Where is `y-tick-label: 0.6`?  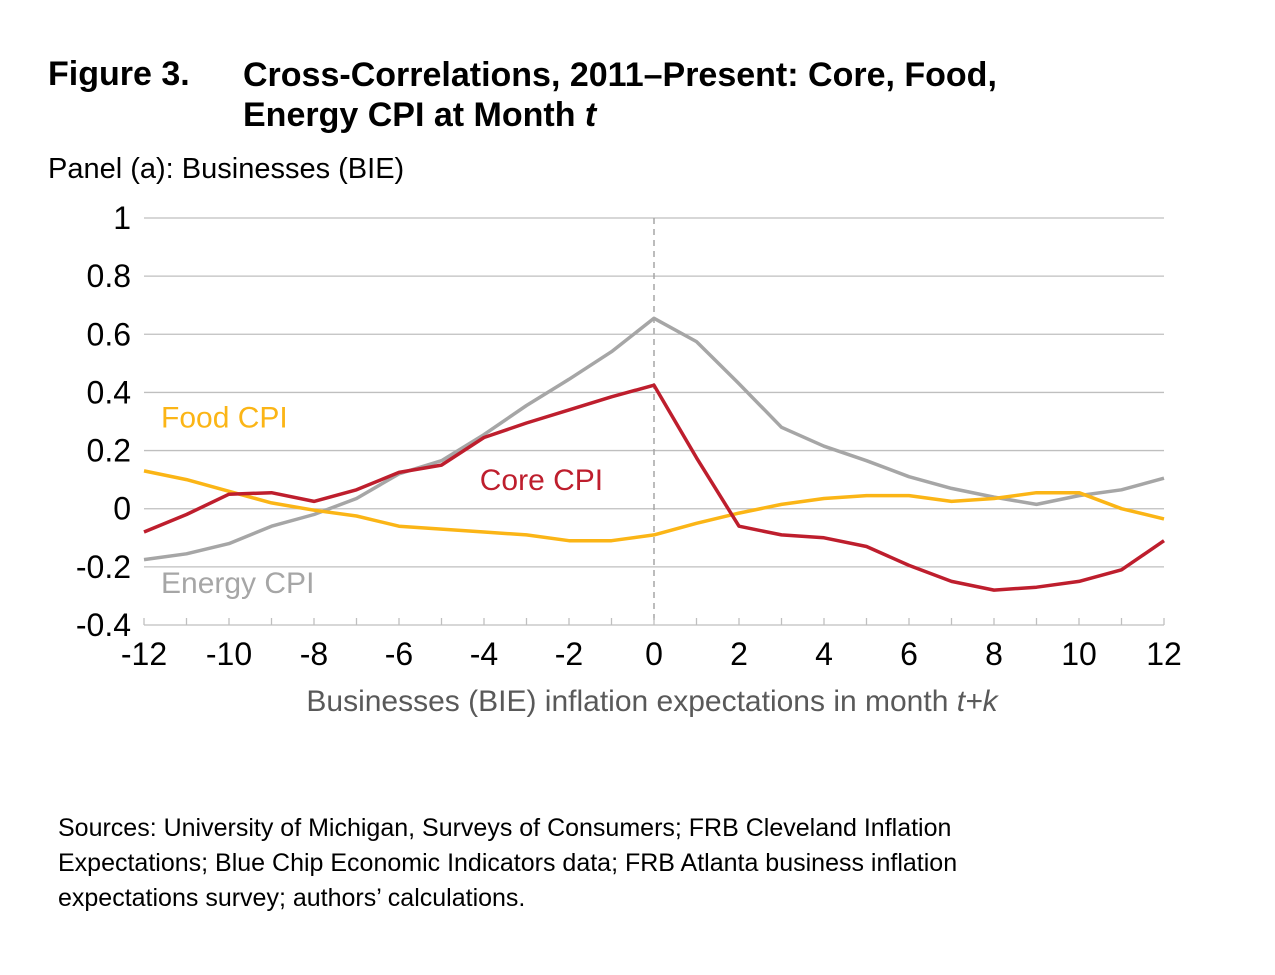 y-tick-label: 0.6 is located at coordinates (109, 334).